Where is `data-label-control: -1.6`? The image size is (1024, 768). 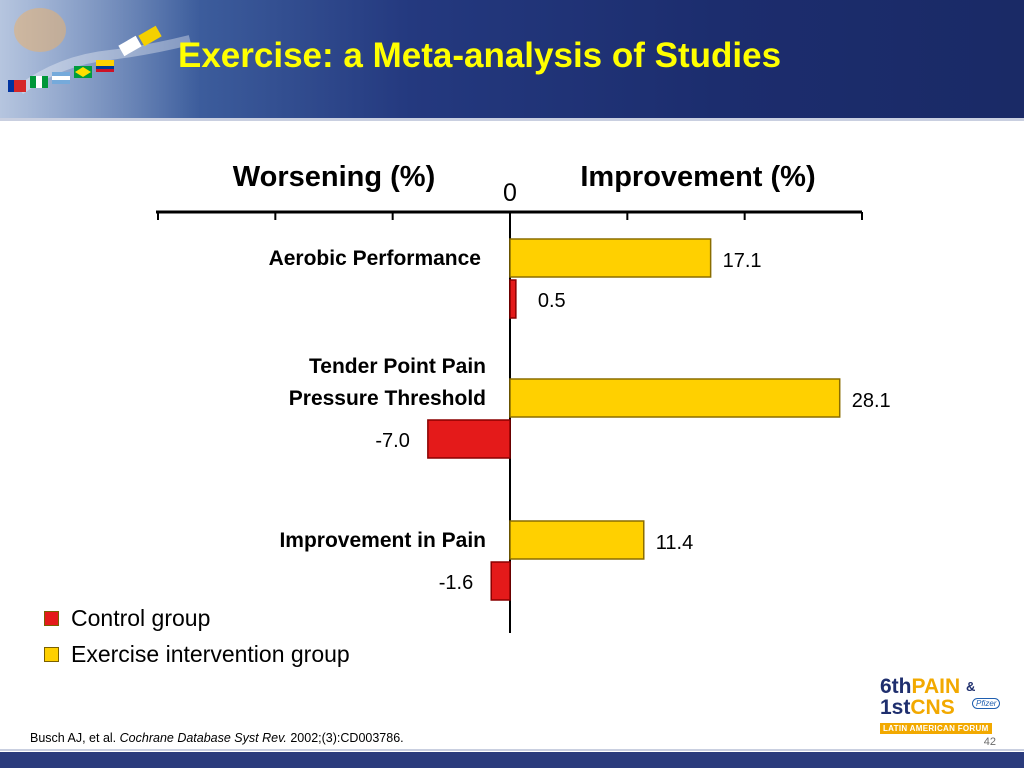
data-label-control: -1.6 is located at coordinates (456, 583).